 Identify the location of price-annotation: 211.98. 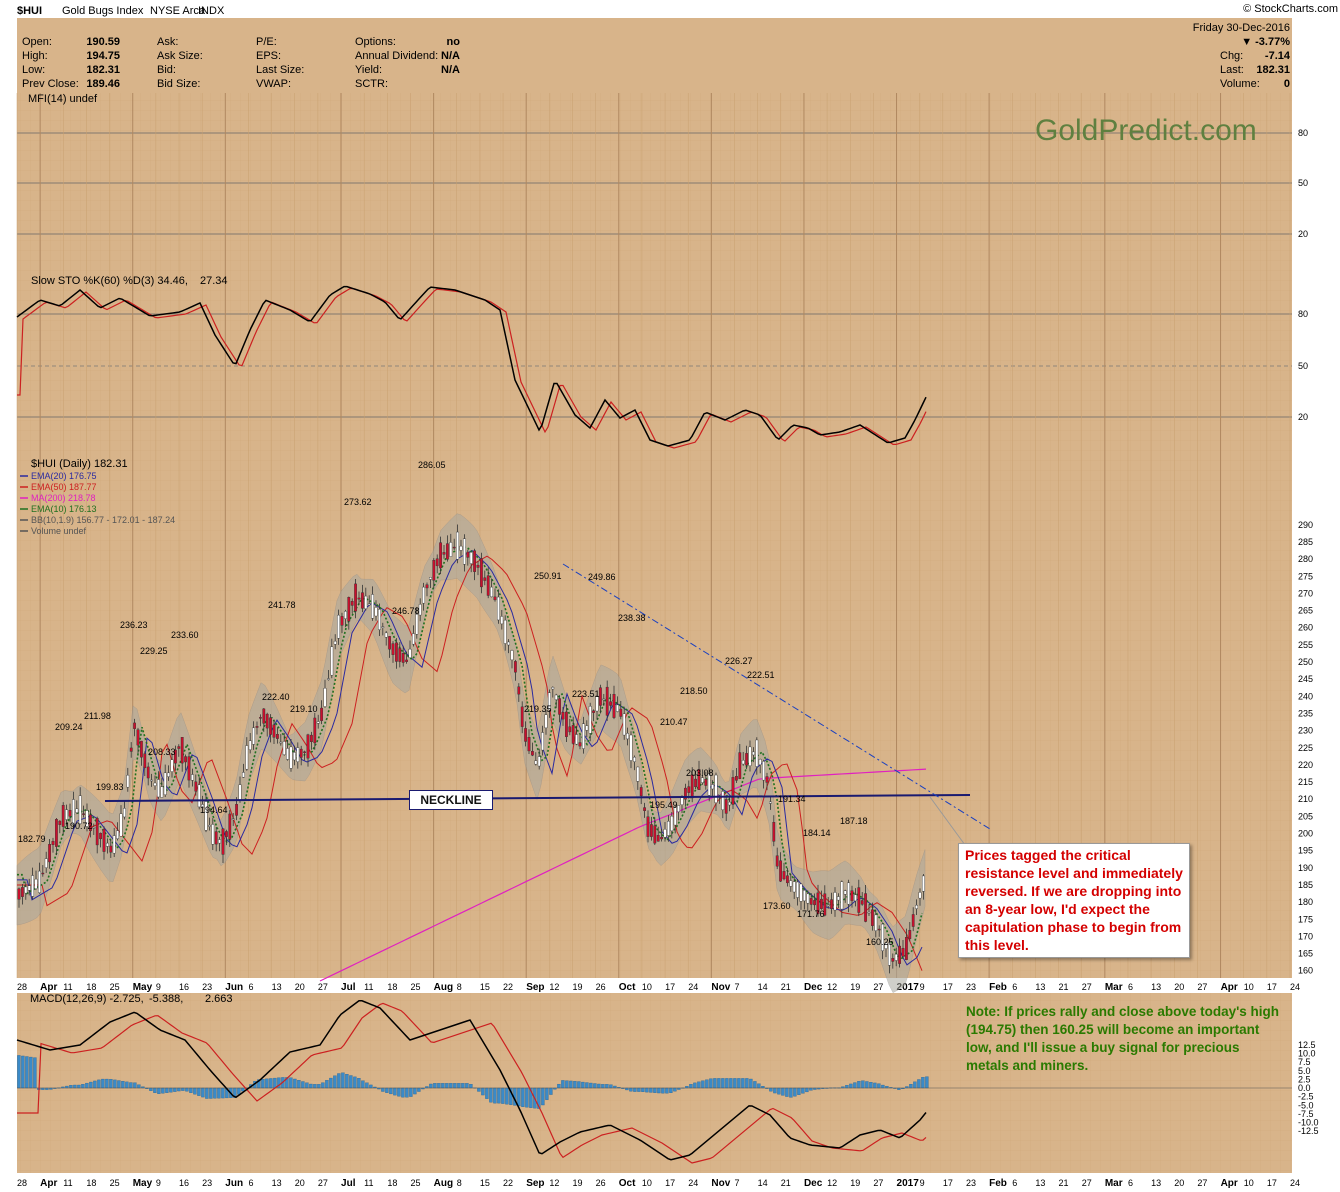
(97, 716).